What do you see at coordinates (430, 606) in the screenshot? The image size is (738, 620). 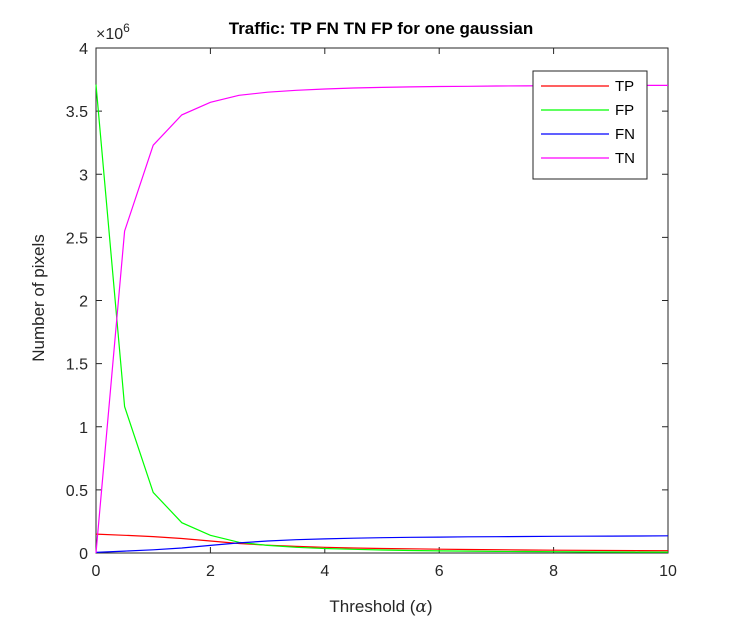 I see `x-axis-label-close: )` at bounding box center [430, 606].